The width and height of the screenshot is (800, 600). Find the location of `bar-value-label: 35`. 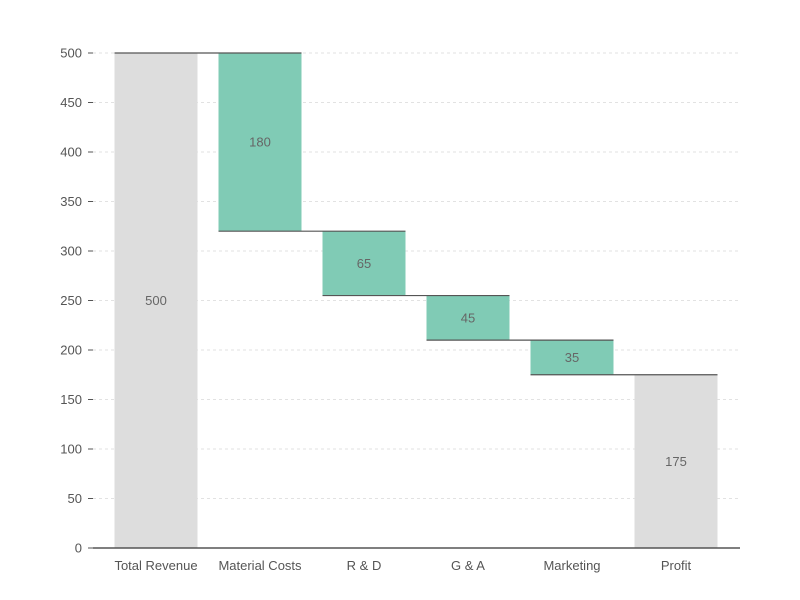

bar-value-label: 35 is located at coordinates (572, 357).